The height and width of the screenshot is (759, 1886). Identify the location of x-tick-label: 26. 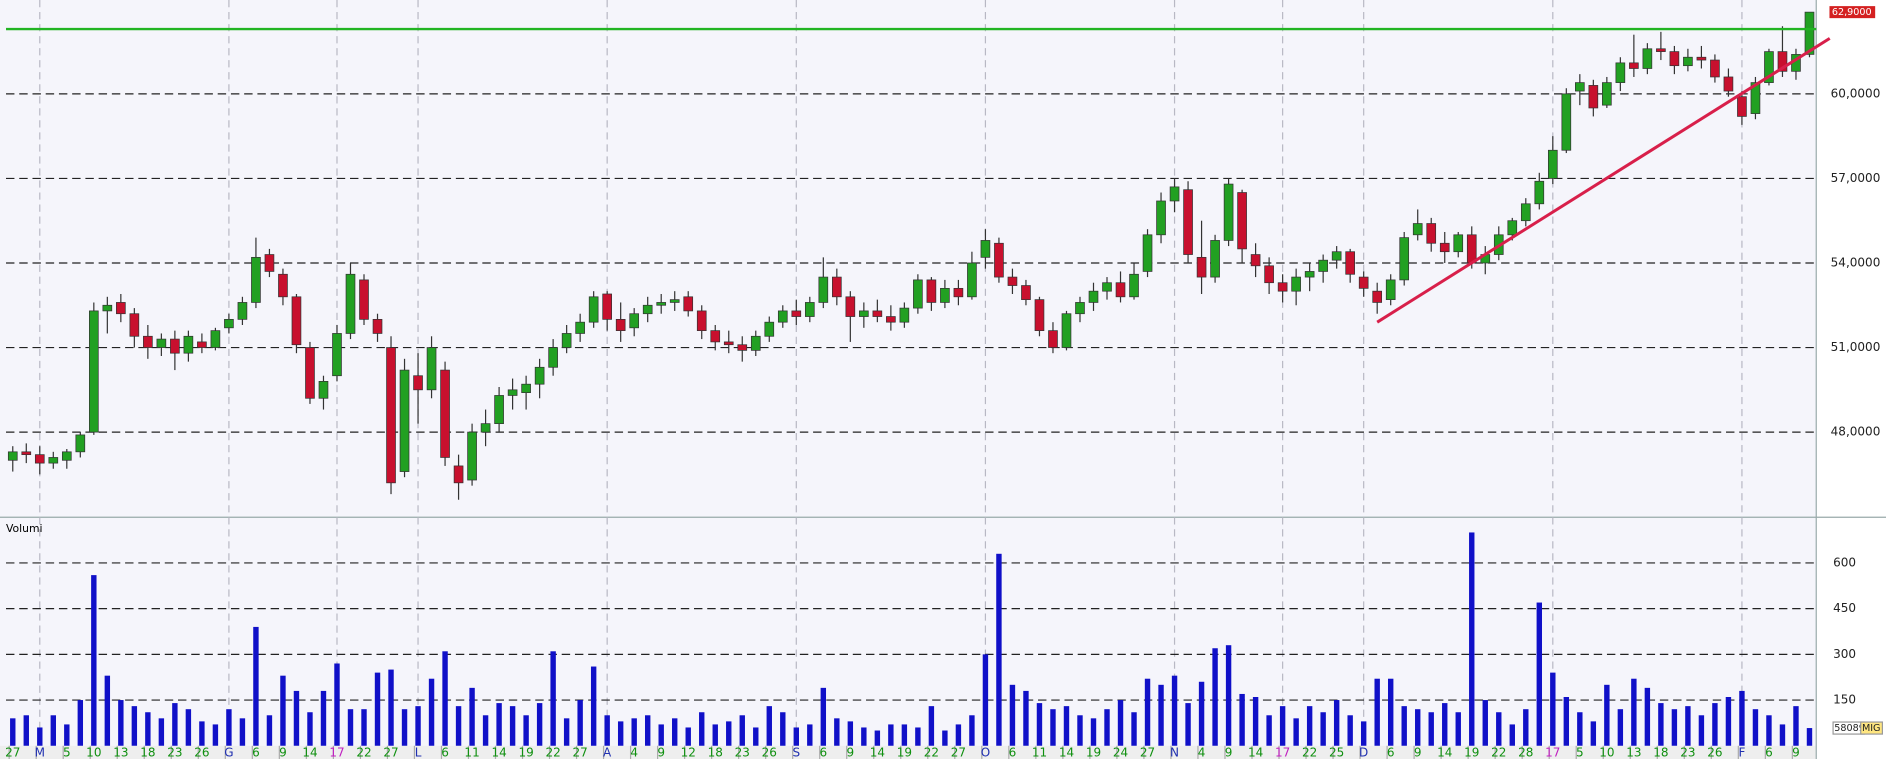
(769, 752).